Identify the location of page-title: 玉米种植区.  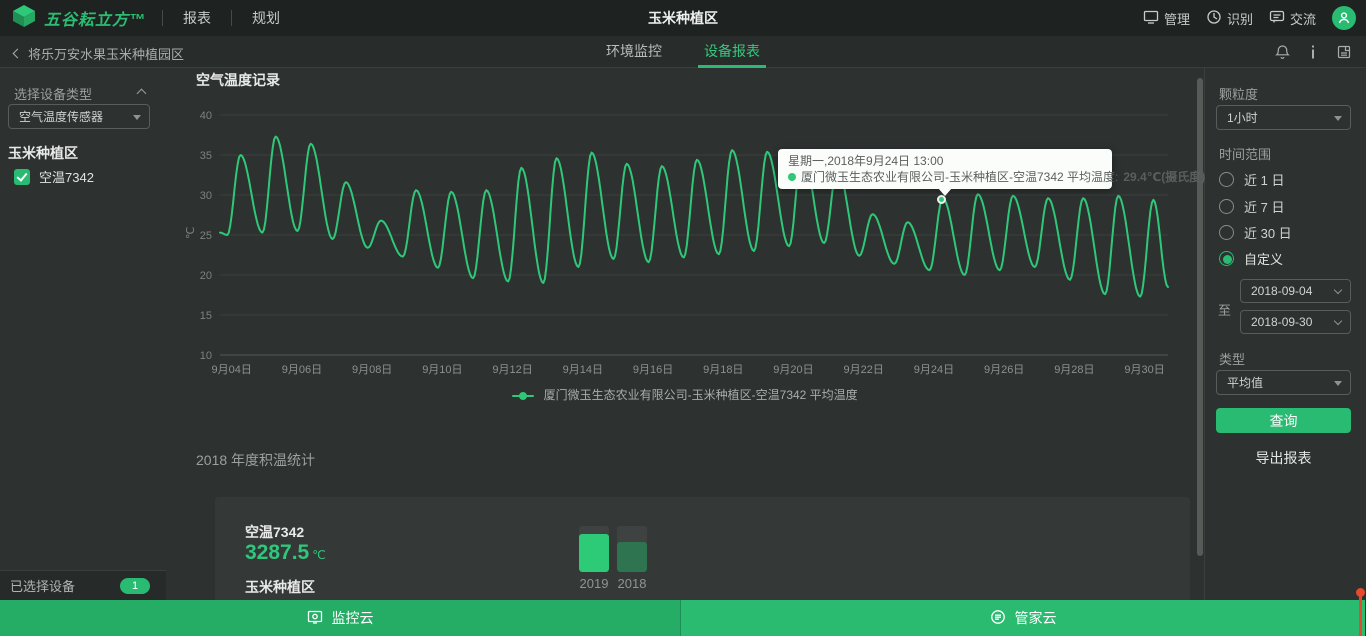
(683, 18).